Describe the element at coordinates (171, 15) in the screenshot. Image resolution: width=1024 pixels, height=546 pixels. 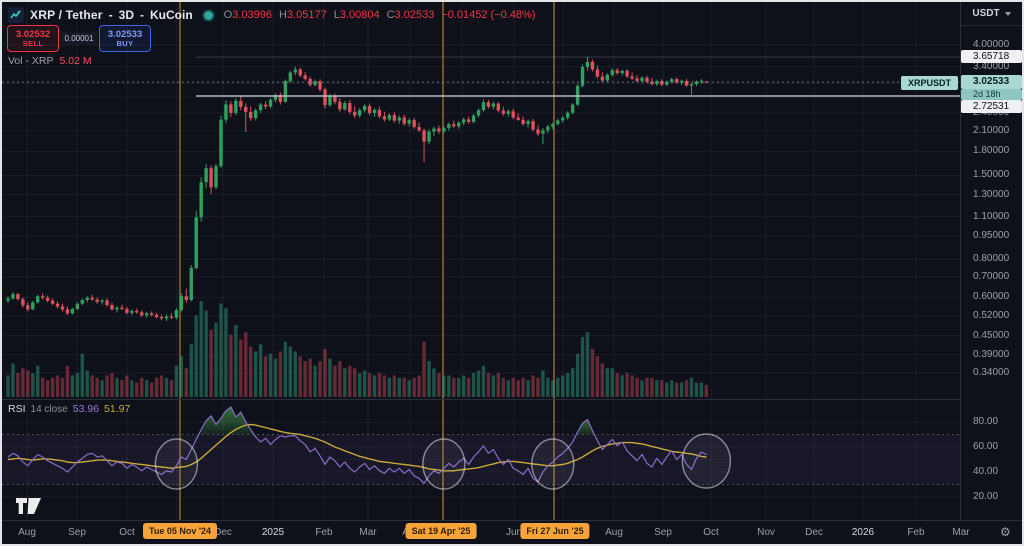
I see `exchange-label: KuCoin` at that location.